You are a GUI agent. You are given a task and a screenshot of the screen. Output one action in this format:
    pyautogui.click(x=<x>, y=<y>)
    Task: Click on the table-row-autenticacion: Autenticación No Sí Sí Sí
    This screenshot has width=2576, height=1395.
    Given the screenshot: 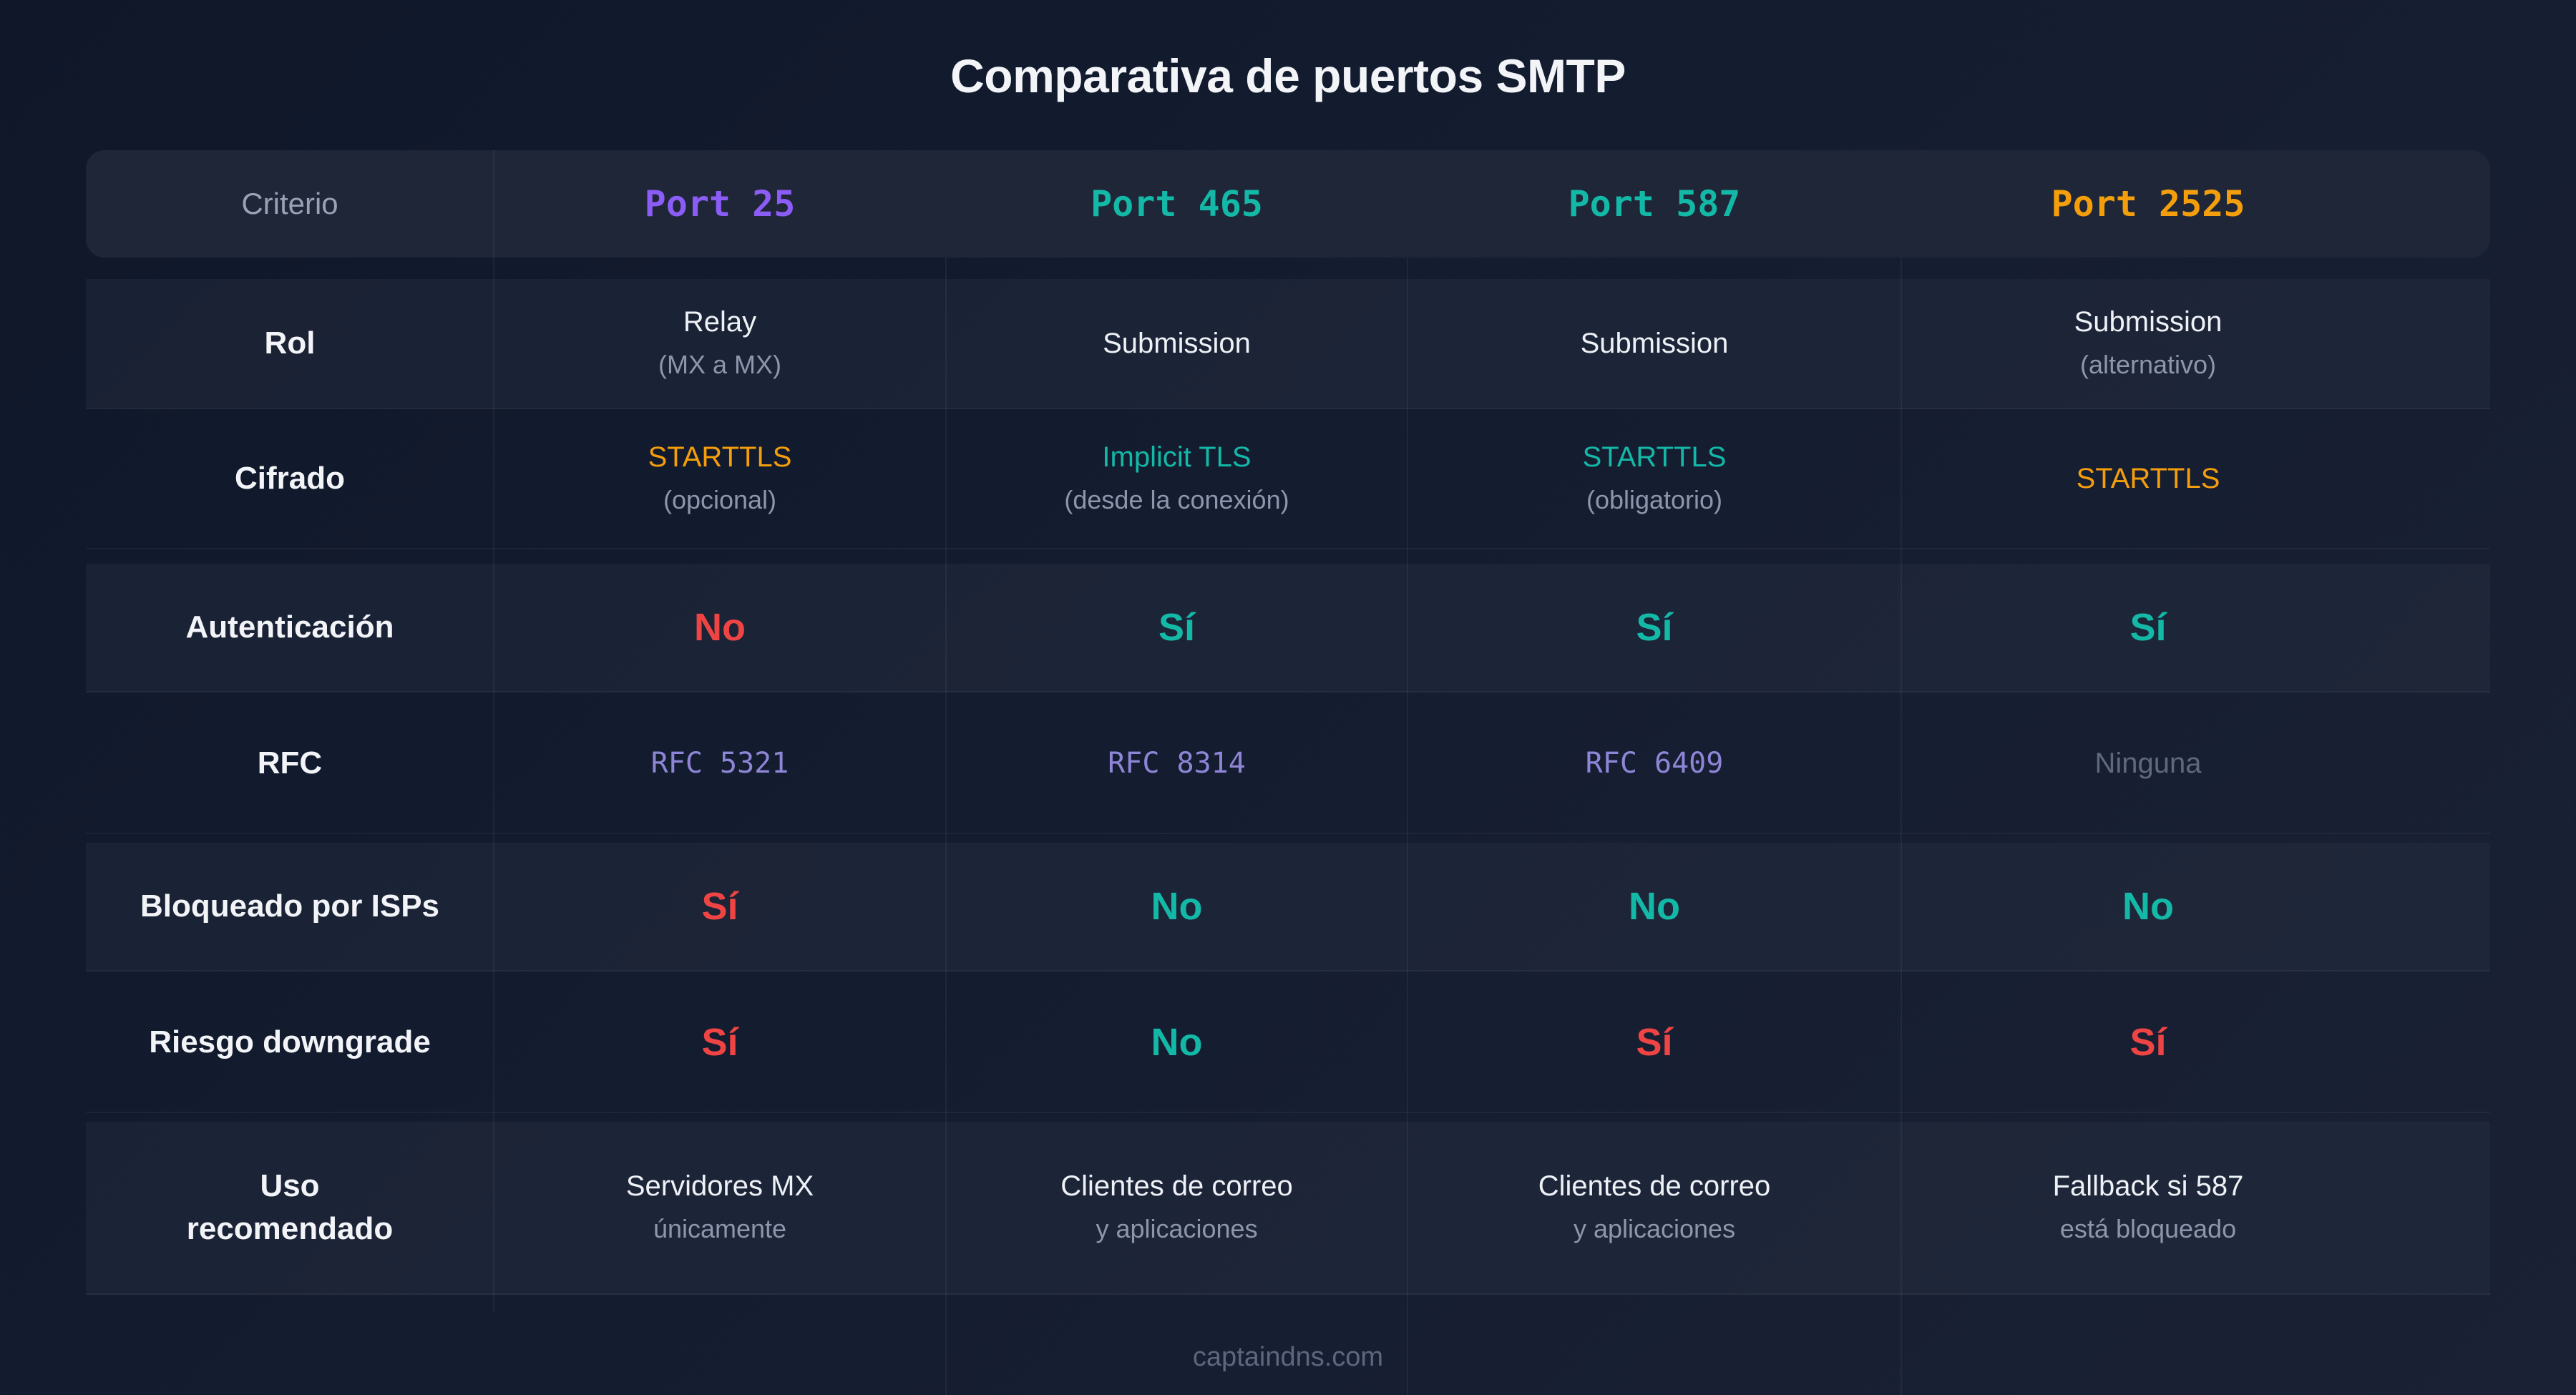 What is the action you would take?
    pyautogui.click(x=1288, y=628)
    